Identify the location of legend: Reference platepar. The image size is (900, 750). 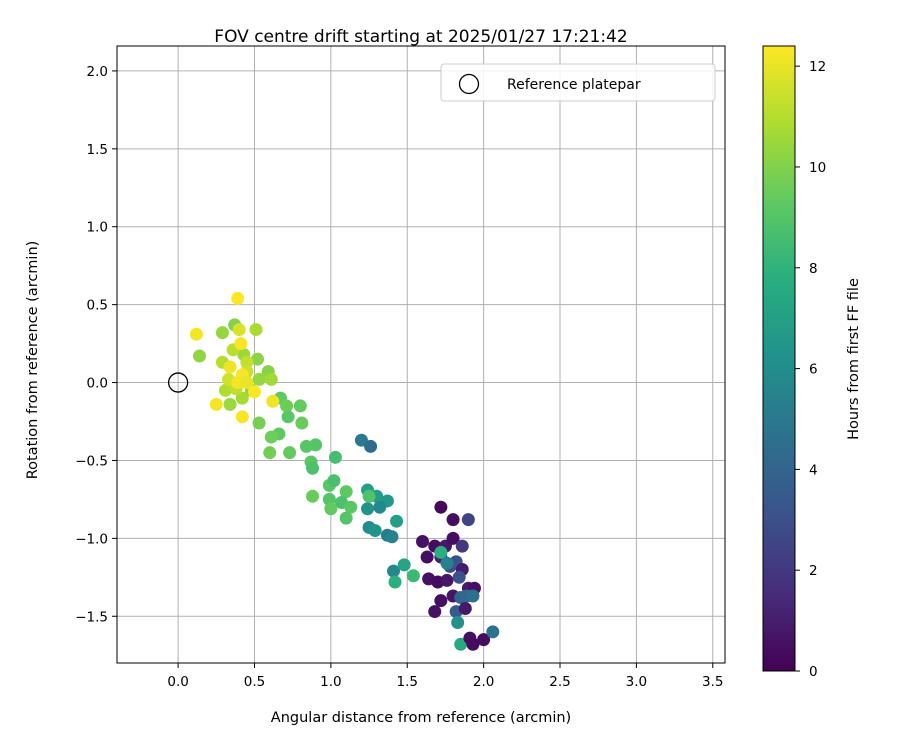
(578, 82).